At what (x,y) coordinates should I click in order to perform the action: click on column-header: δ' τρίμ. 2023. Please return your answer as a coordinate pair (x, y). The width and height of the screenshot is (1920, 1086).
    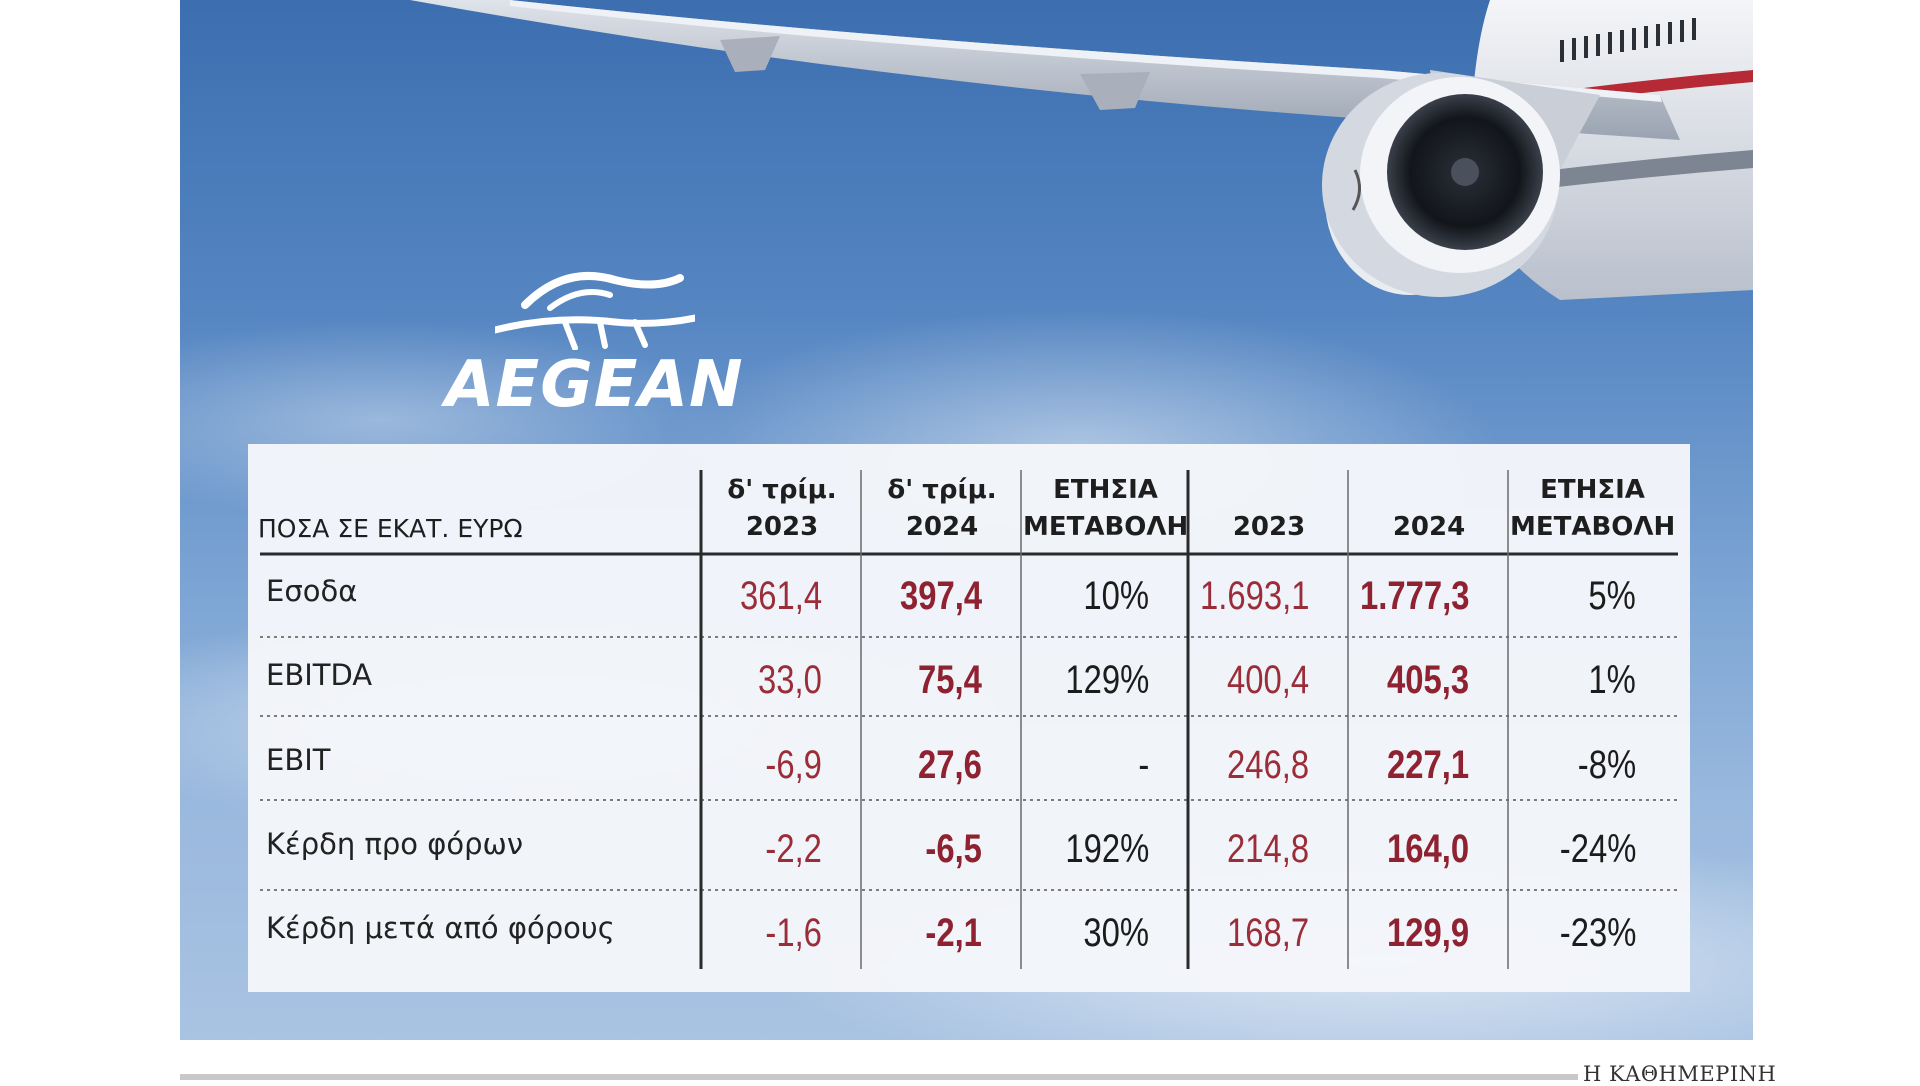
    Looking at the image, I should click on (782, 508).